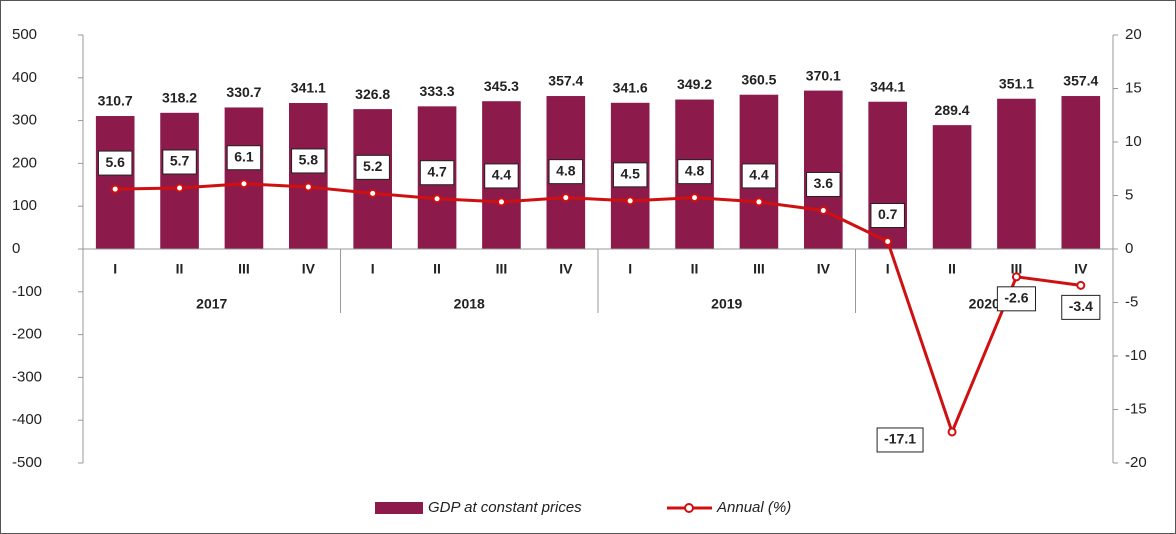  I want to click on line-value-text: 6.1, so click(244, 156).